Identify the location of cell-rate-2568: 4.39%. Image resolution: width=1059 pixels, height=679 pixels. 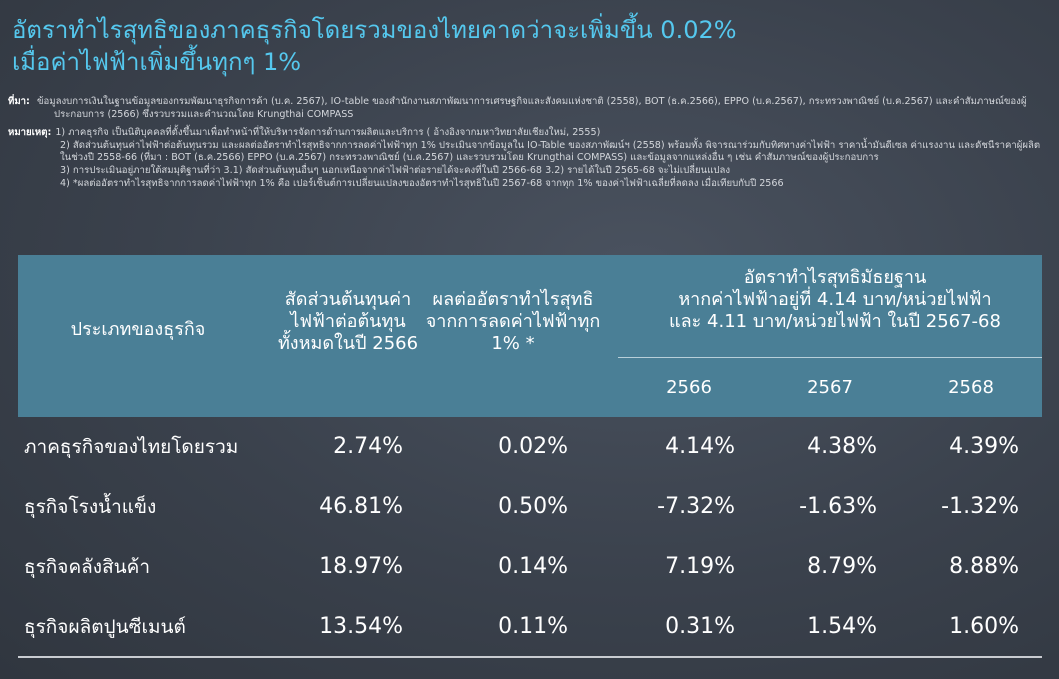
(984, 446).